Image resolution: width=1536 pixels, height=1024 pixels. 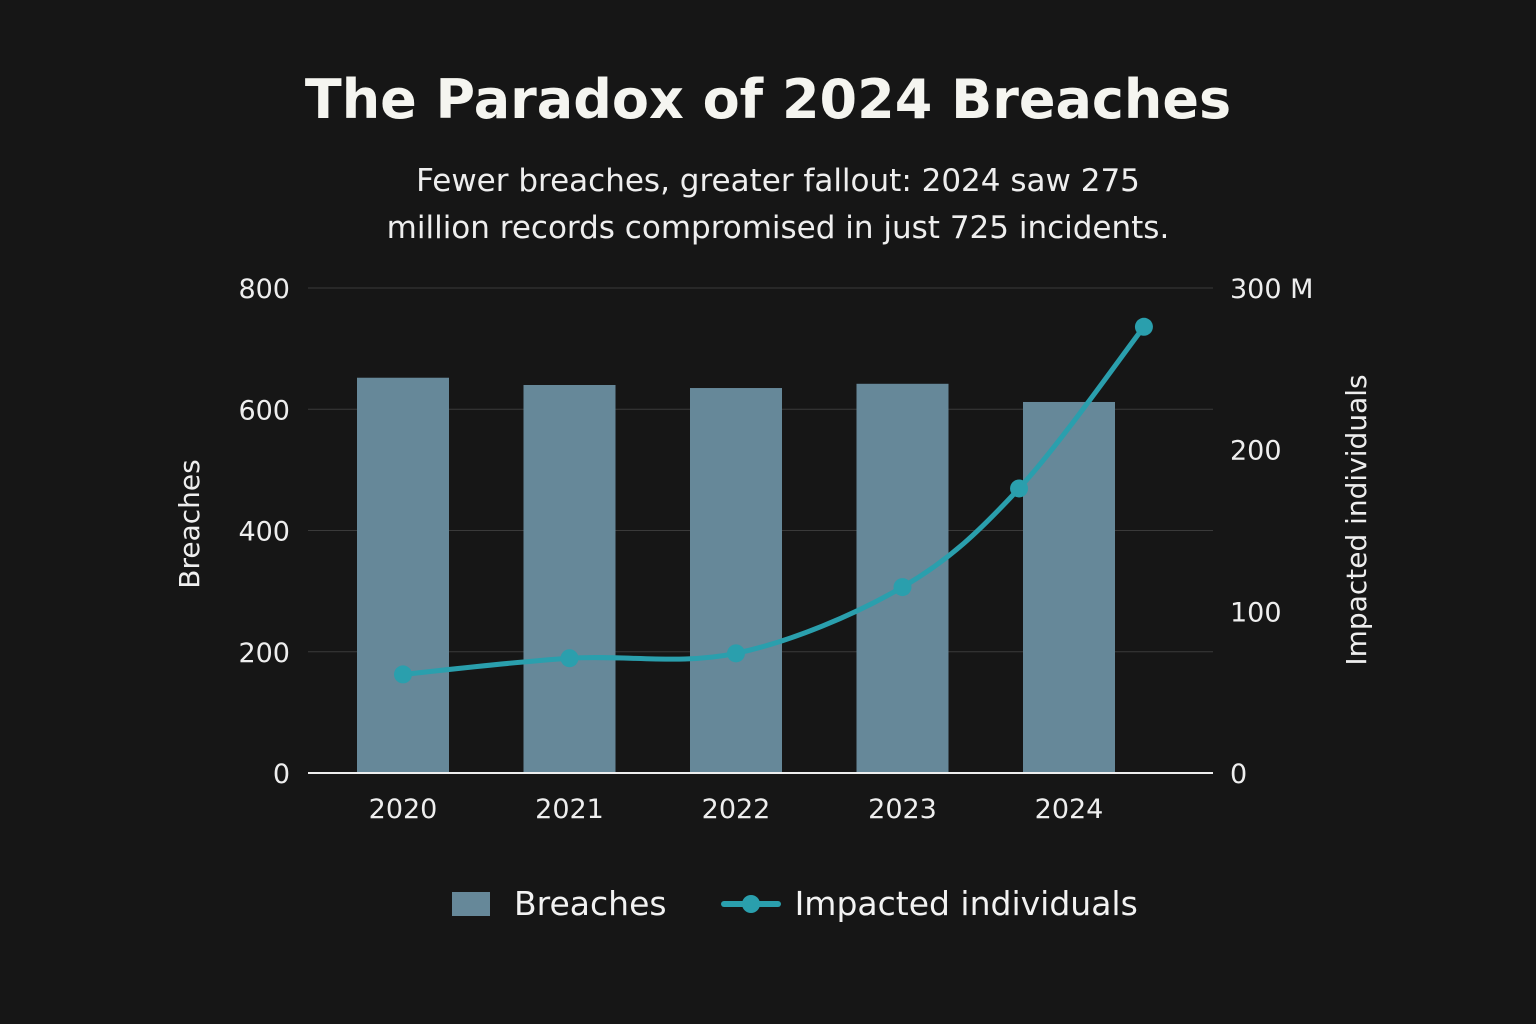 What do you see at coordinates (189, 523) in the screenshot?
I see `left-axis-label: Breaches` at bounding box center [189, 523].